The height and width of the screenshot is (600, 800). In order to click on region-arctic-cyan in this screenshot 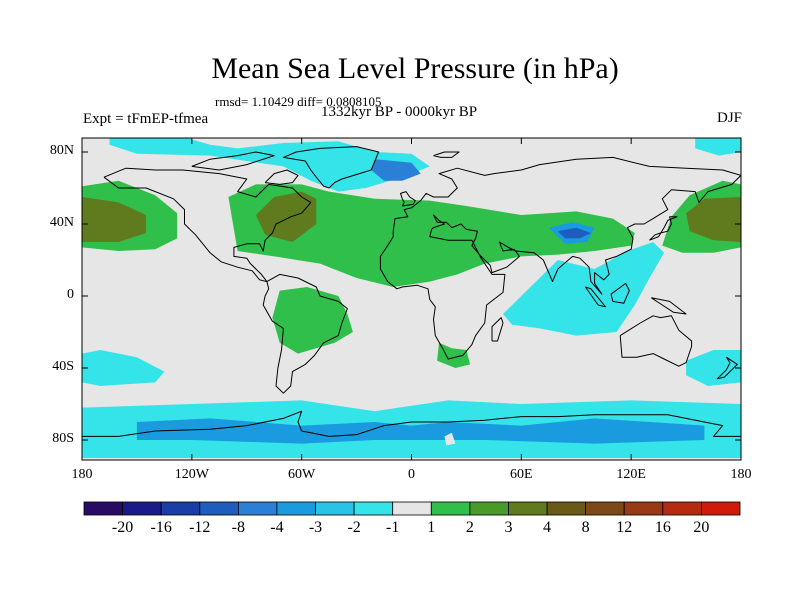, I will do `click(269, 165)`.